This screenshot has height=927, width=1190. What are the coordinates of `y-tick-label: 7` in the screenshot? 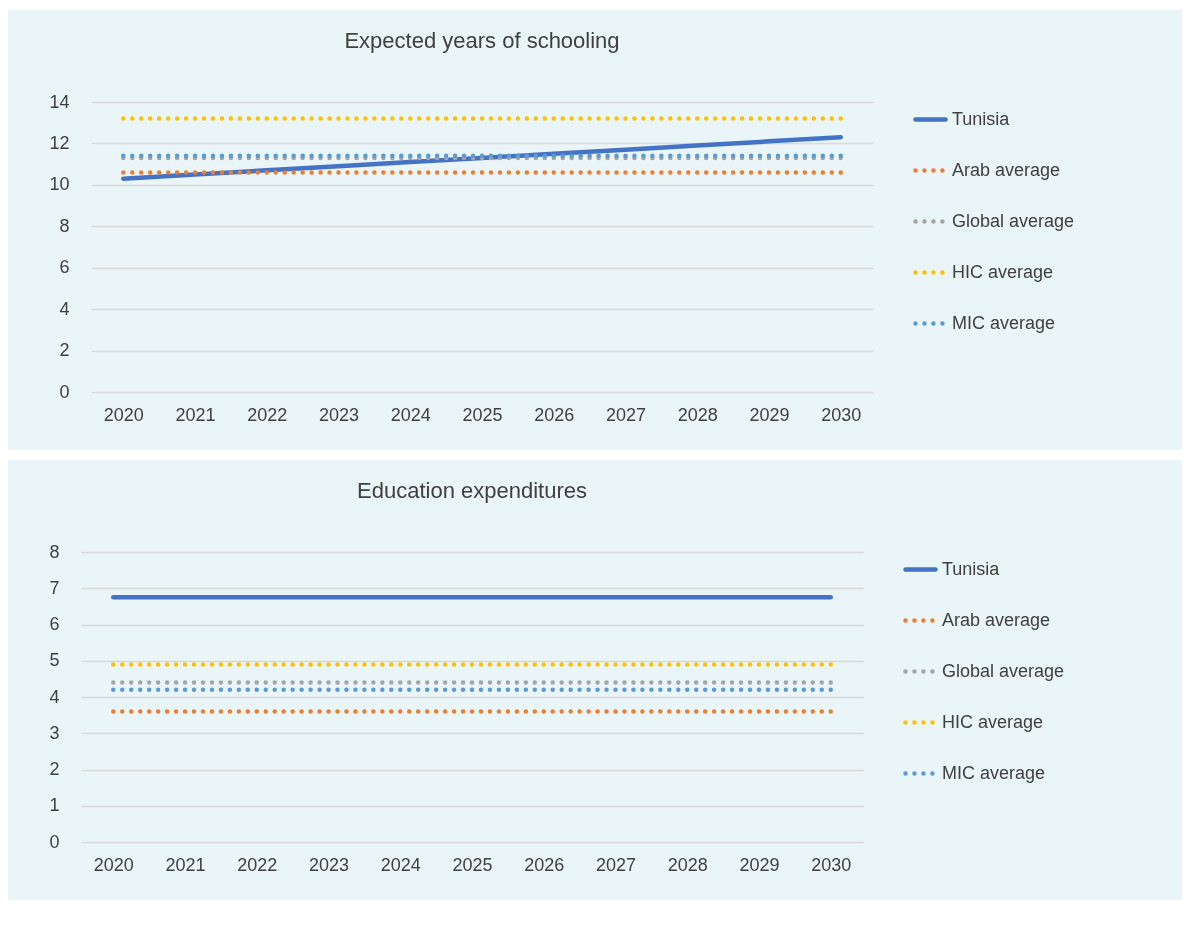 It's located at (54, 587).